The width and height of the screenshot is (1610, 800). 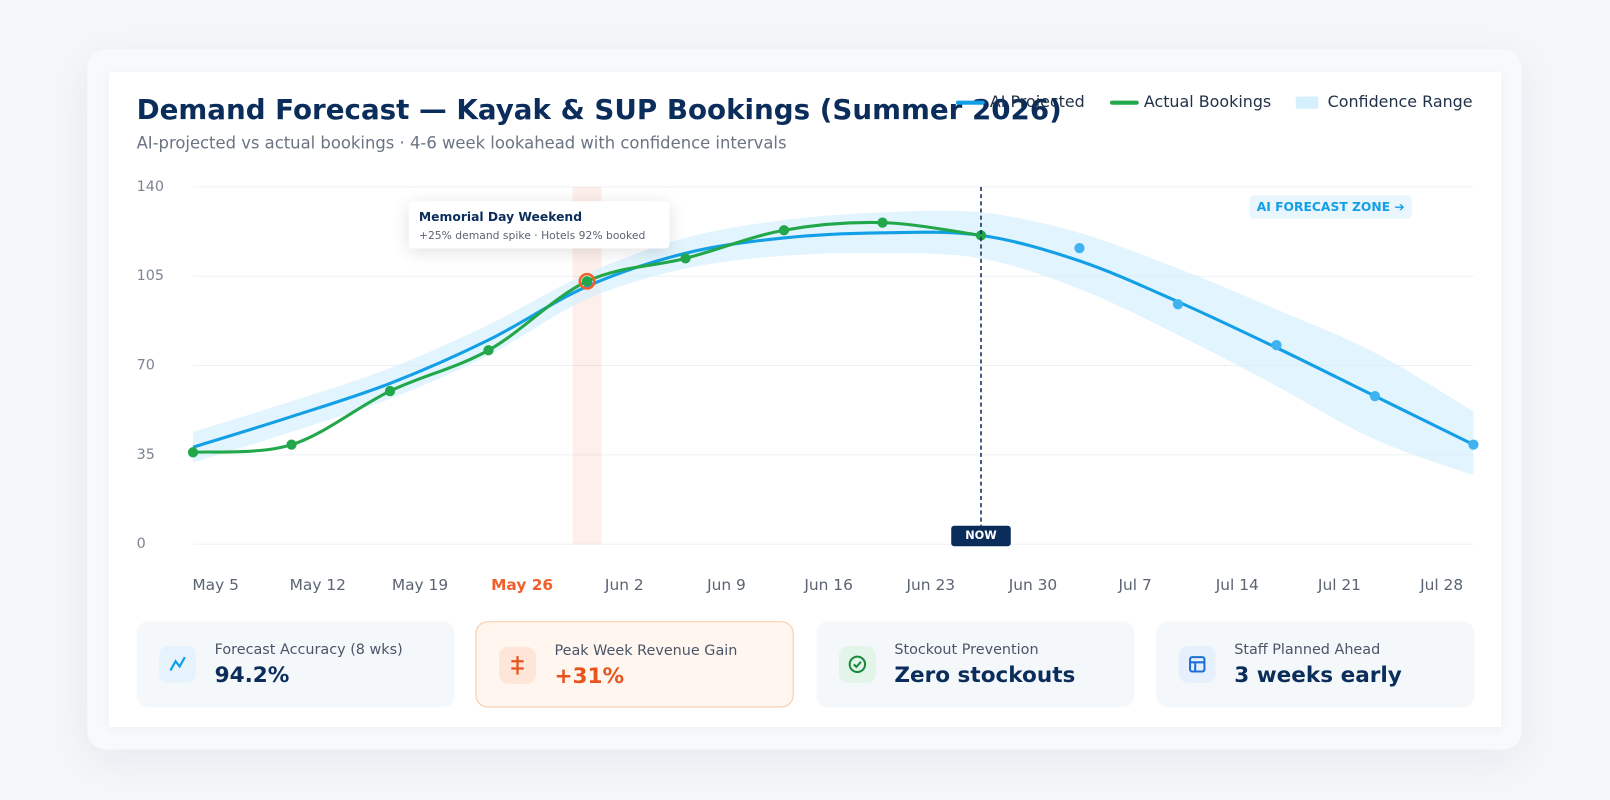 What do you see at coordinates (295, 664) in the screenshot?
I see `kpi-card: Forecast Accuracy (8 wks) 94.2%` at bounding box center [295, 664].